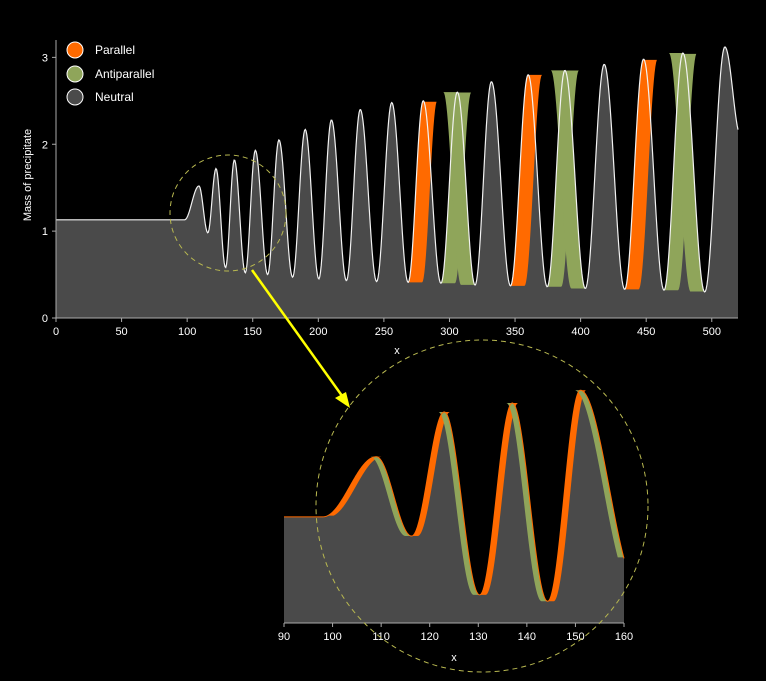  Describe the element at coordinates (397, 351) in the screenshot. I see `main-x-axis-title: x` at that location.